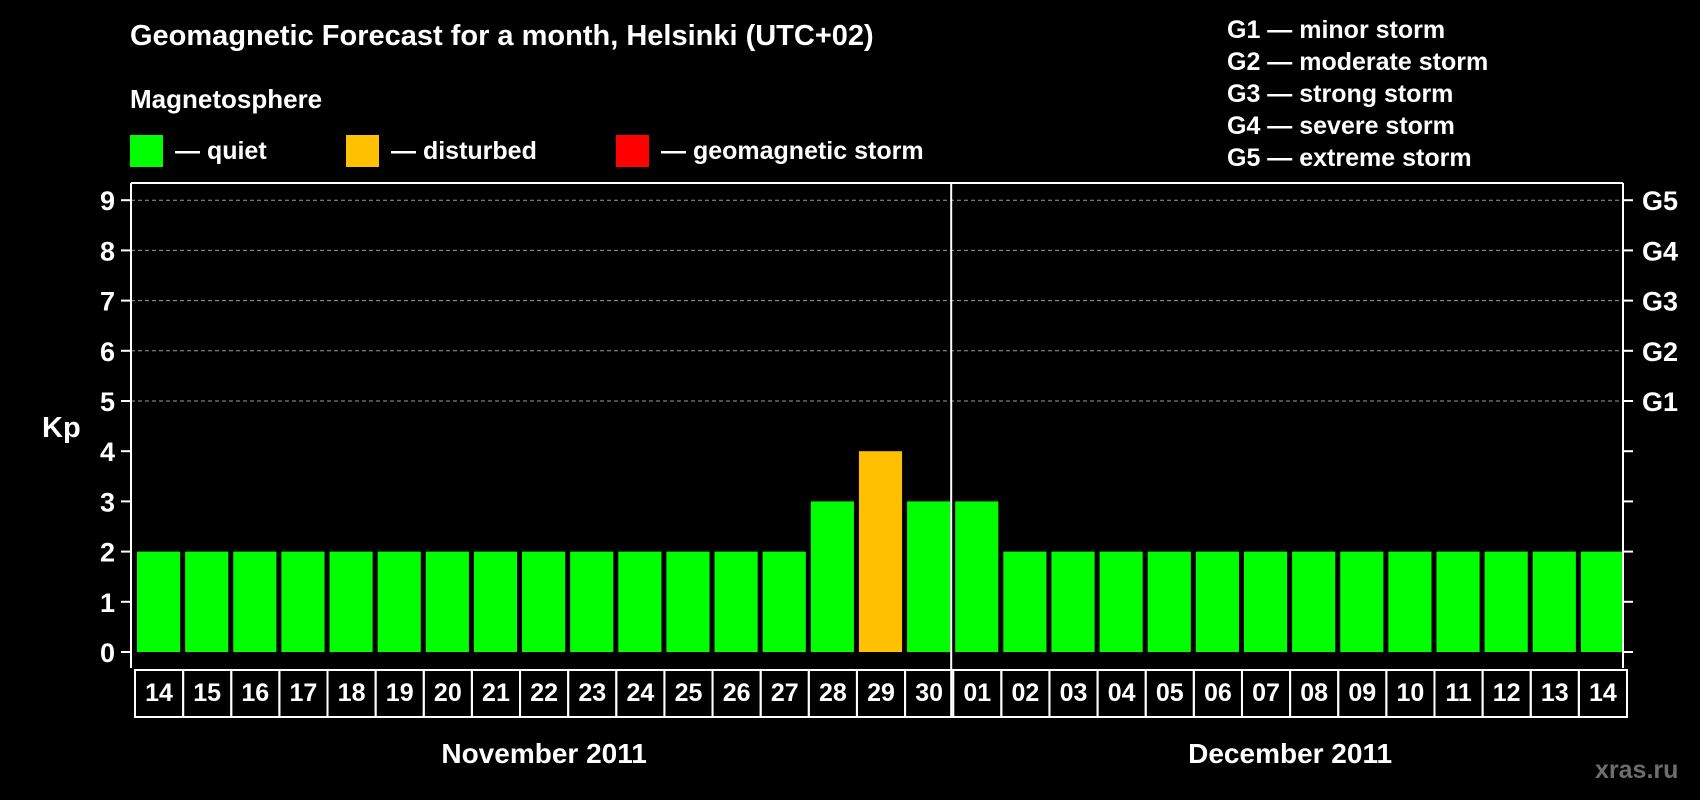  I want to click on date-label: 01, so click(977, 693).